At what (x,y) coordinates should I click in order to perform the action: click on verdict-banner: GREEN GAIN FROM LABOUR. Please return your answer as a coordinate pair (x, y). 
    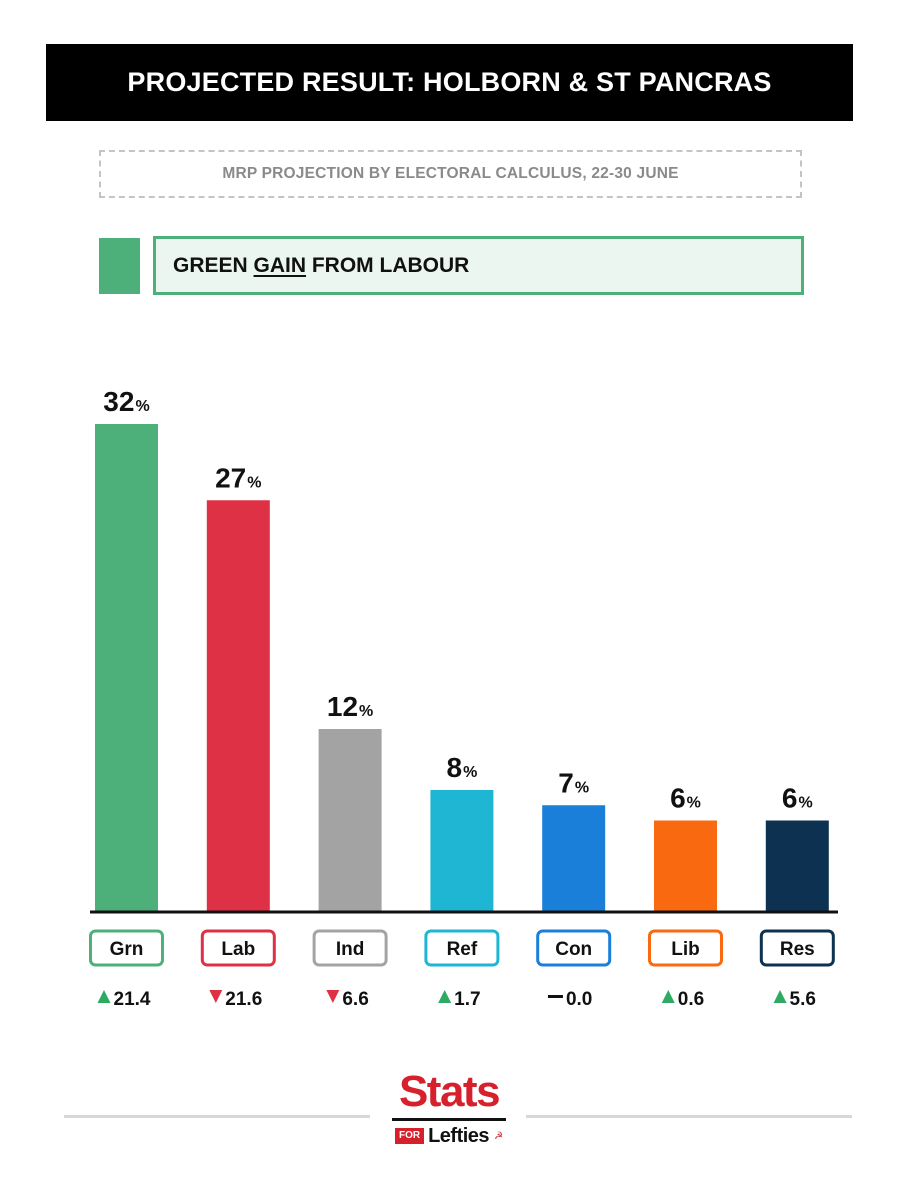
    Looking at the image, I should click on (478, 265).